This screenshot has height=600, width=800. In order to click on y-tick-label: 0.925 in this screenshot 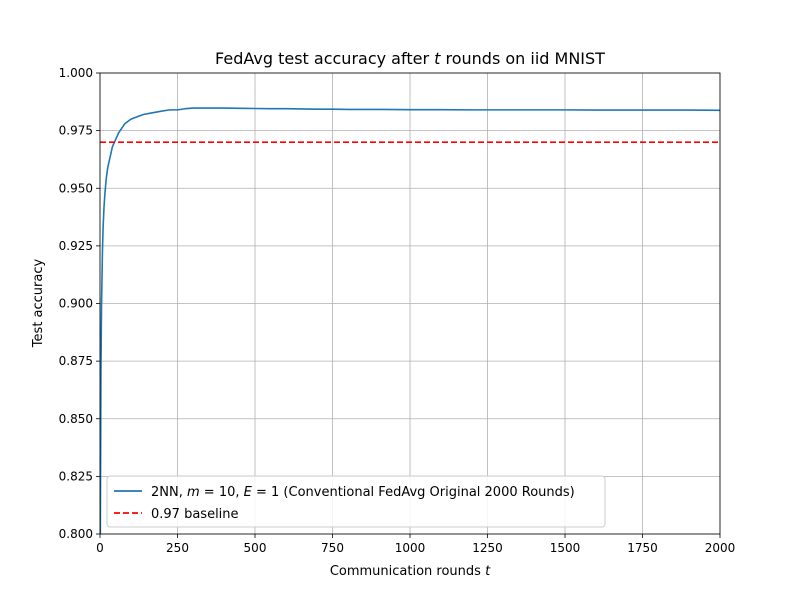, I will do `click(76, 246)`.